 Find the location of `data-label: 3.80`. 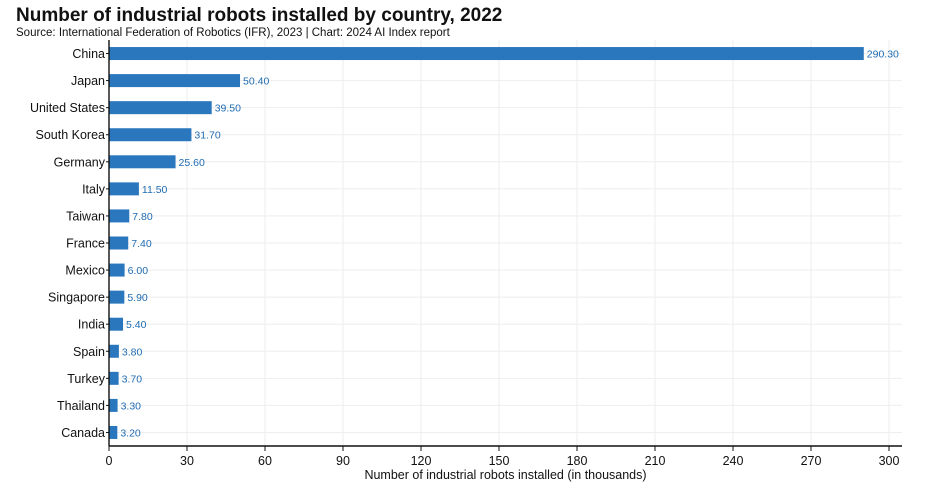

data-label: 3.80 is located at coordinates (132, 352).